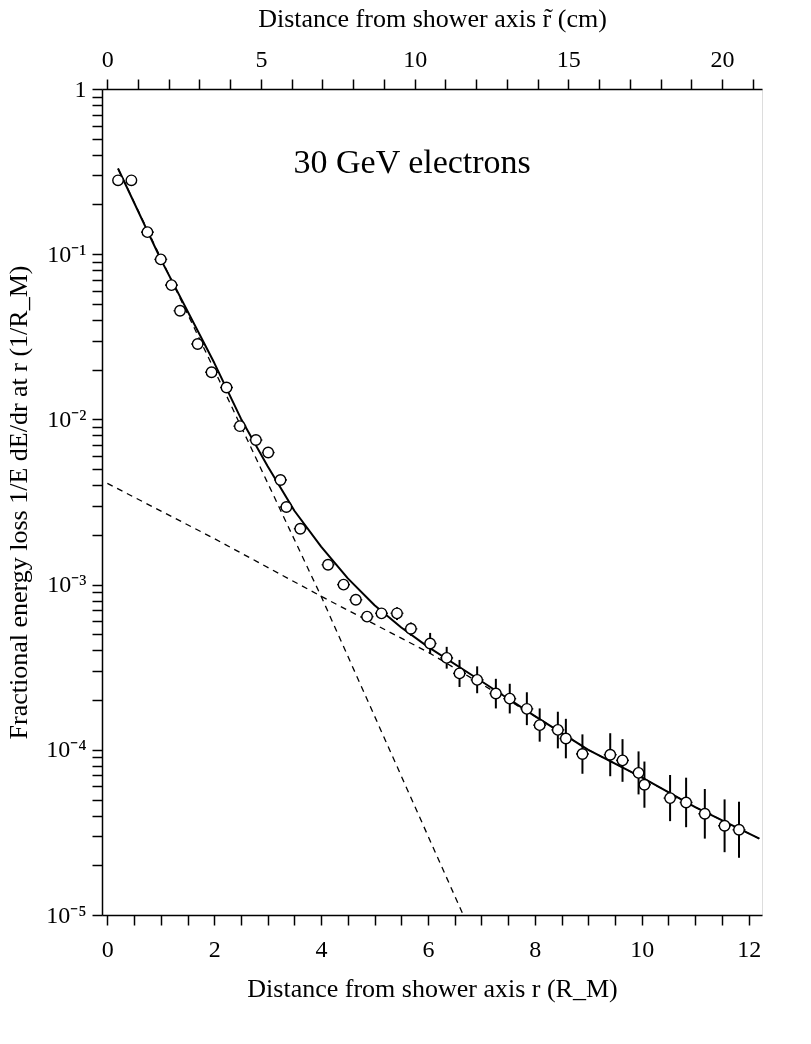 This screenshot has height=1044, width=811. I want to click on y-tick-label: 10⁻⁵, so click(66, 914).